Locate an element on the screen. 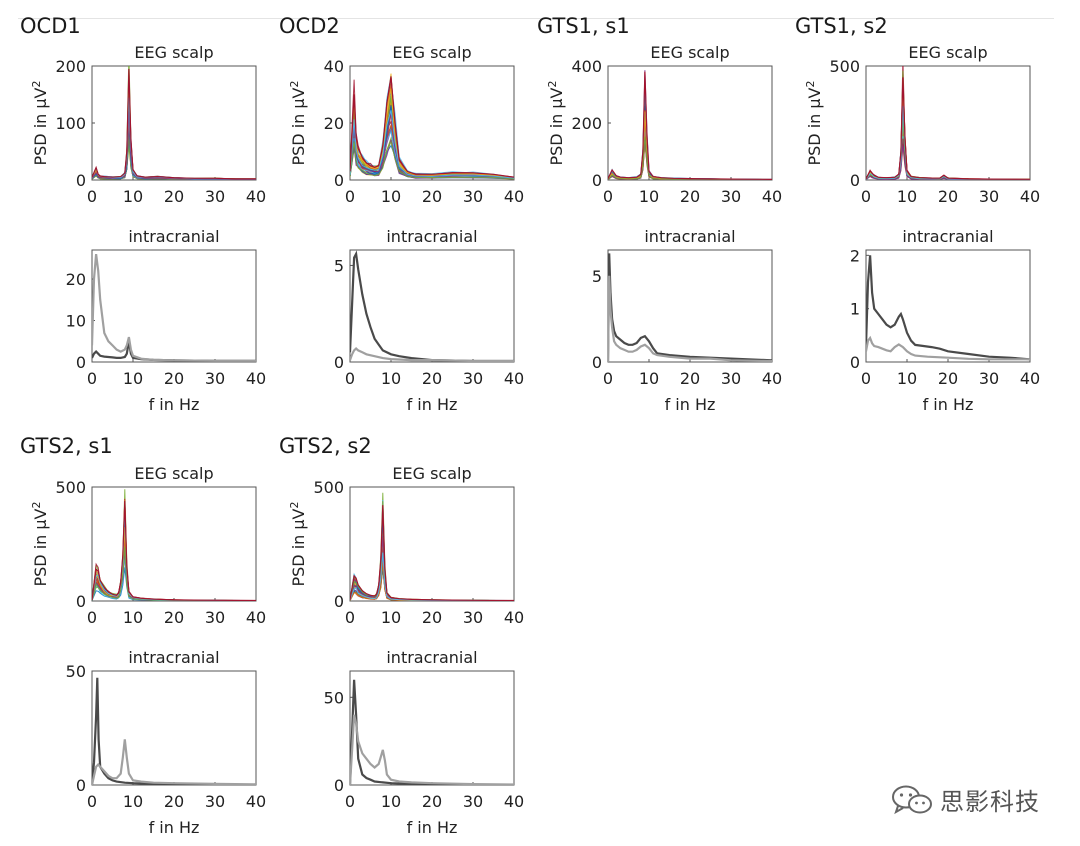  panel-10: EEG scalp 0 10 20 30 40 0 500 PSD in µV2 is located at coordinates (406, 545).